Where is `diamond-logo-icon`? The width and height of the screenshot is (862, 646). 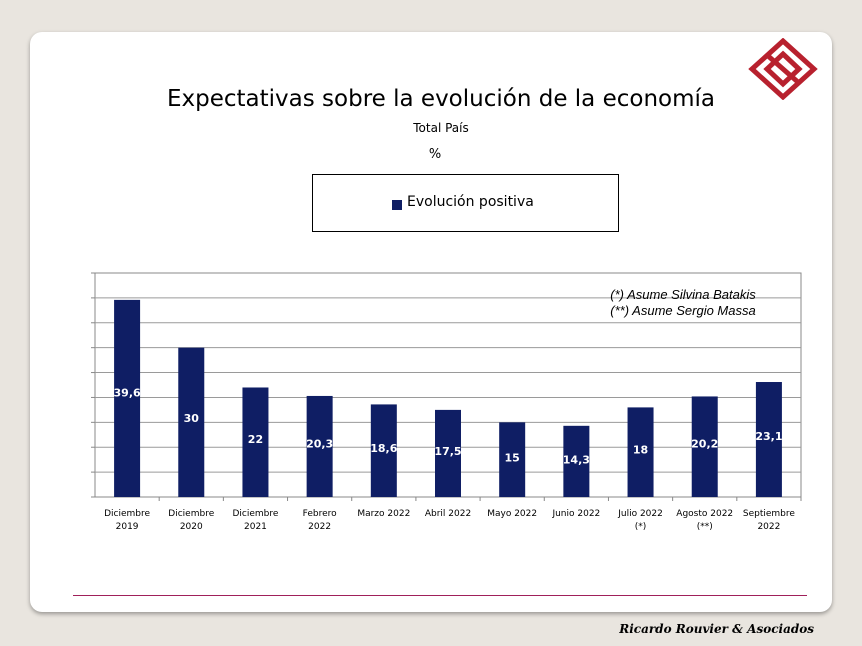
diamond-logo-icon is located at coordinates (783, 69).